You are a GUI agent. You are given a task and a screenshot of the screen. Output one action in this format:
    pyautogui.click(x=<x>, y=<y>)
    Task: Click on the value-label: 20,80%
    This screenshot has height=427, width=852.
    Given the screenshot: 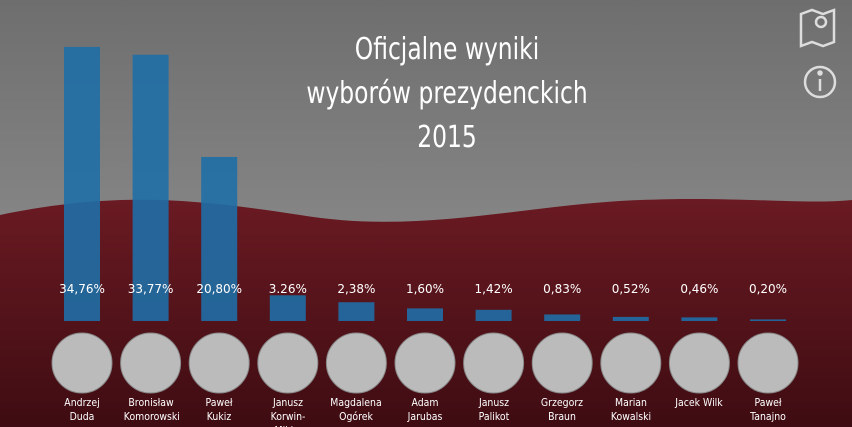 What is the action you would take?
    pyautogui.click(x=219, y=289)
    